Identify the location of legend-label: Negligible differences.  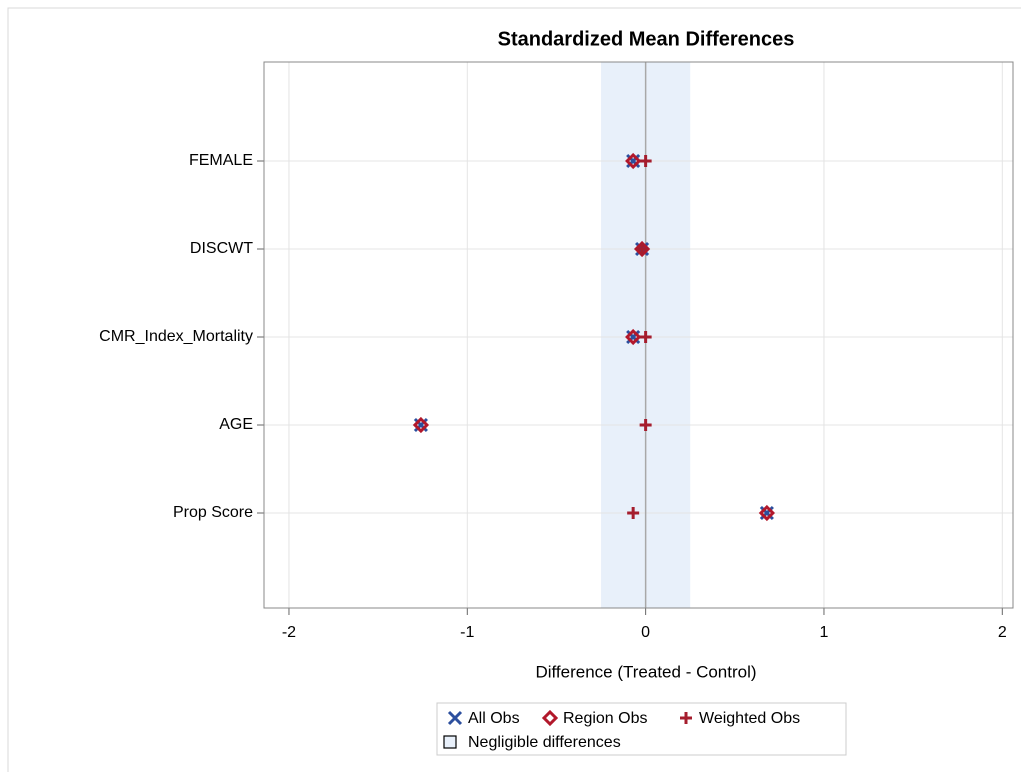
(544, 742).